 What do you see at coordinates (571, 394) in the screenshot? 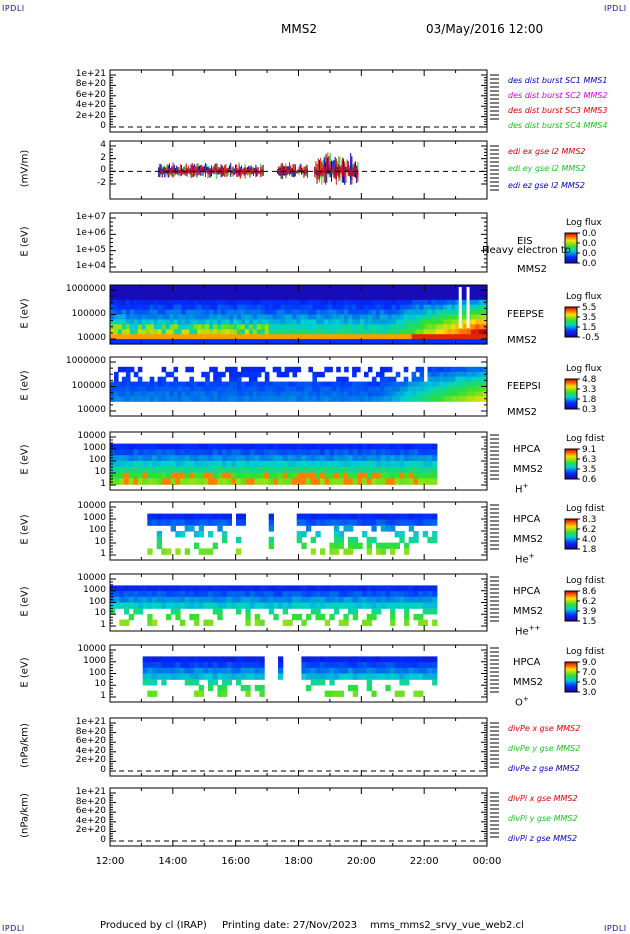
I see `colorbar` at bounding box center [571, 394].